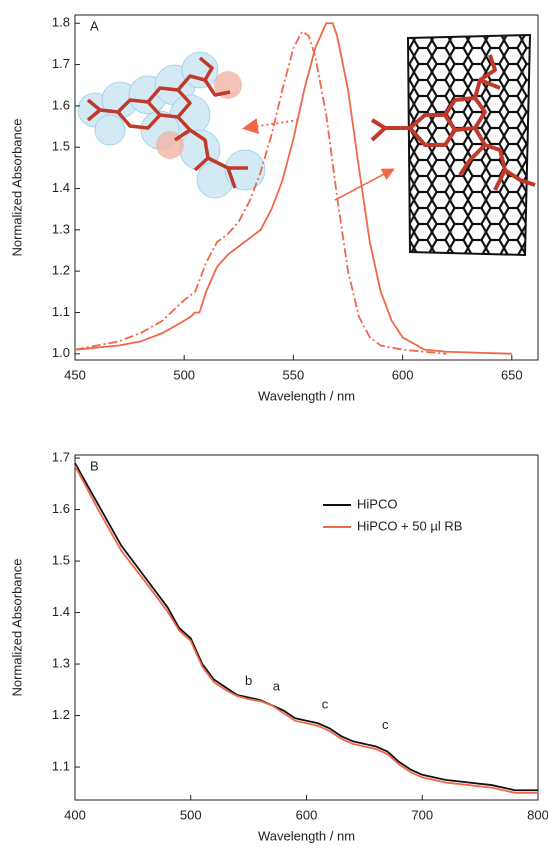 The width and height of the screenshot is (548, 848). I want to click on nanotube-illustration, so click(453, 145).